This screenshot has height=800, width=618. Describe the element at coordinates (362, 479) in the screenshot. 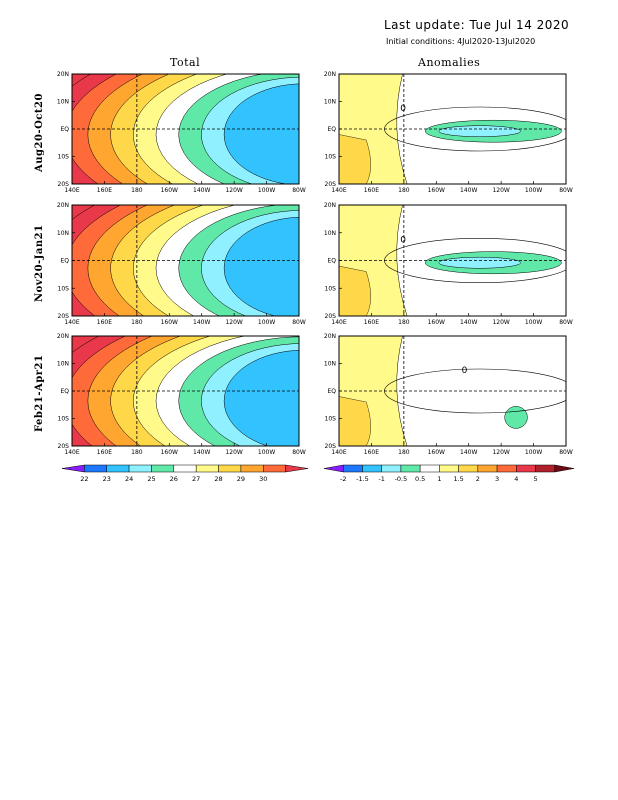

I see `colorbar-label: -1.5` at that location.